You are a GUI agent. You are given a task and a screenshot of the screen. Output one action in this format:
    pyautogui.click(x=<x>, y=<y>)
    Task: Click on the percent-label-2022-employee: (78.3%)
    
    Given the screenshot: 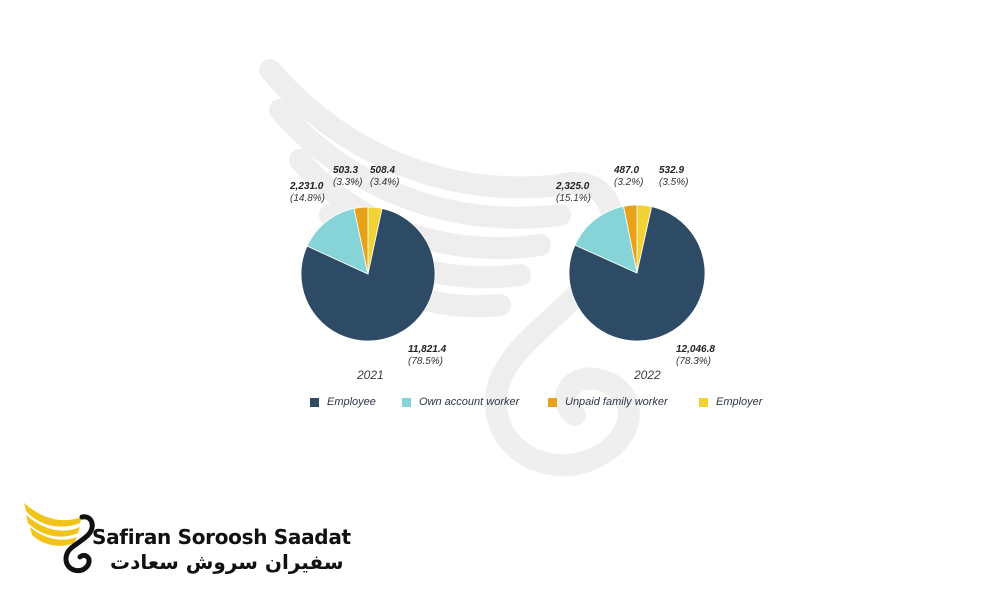 What is the action you would take?
    pyautogui.click(x=693, y=361)
    